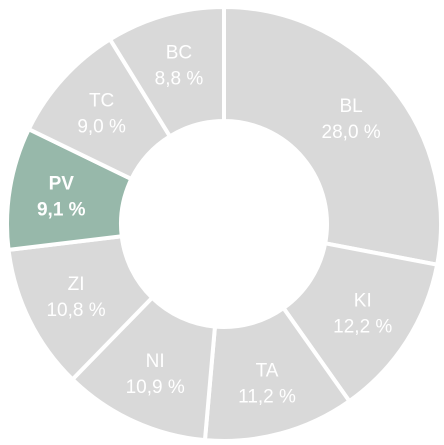  Describe the element at coordinates (62, 184) in the screenshot. I see `slice-label: PV` at that location.